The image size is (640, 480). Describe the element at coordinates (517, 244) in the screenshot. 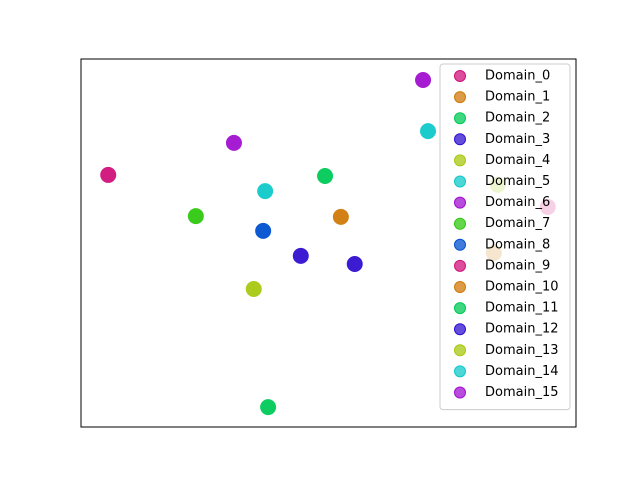

I see `legend-label: Domain_8` at that location.